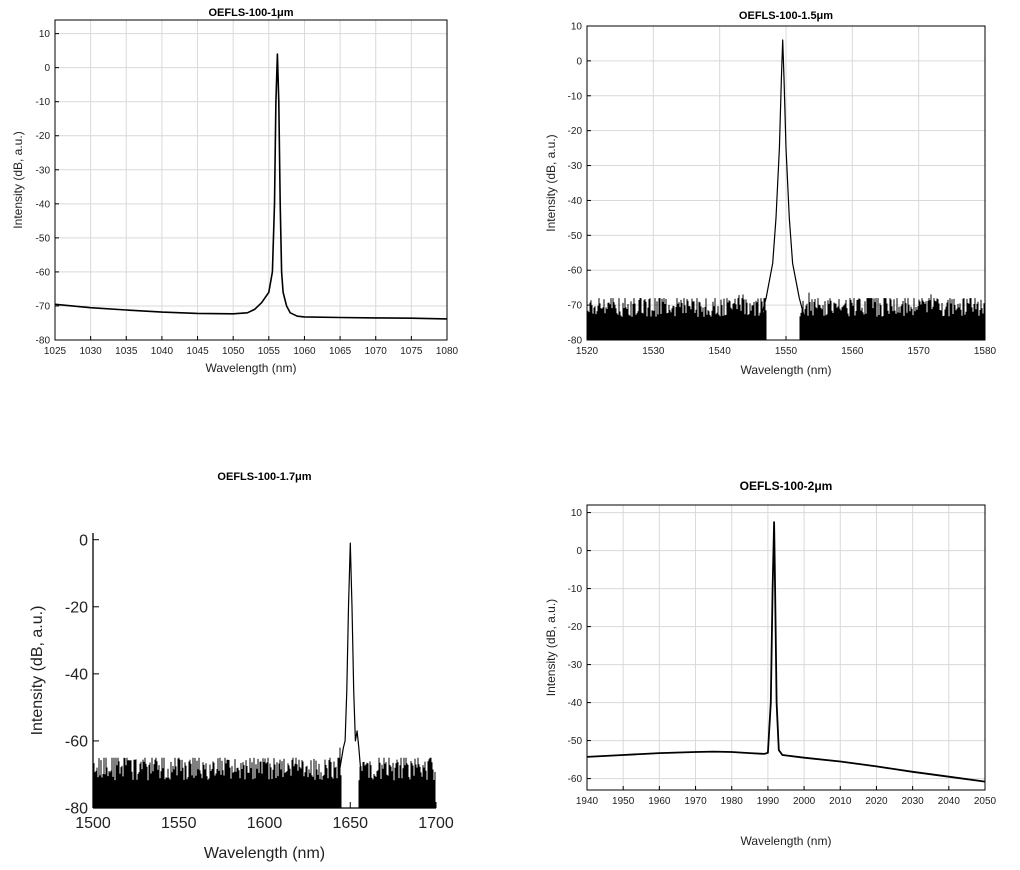 Image resolution: width=1020 pixels, height=870 pixels. What do you see at coordinates (985, 801) in the screenshot?
I see `x-tick-label: 2050` at bounding box center [985, 801].